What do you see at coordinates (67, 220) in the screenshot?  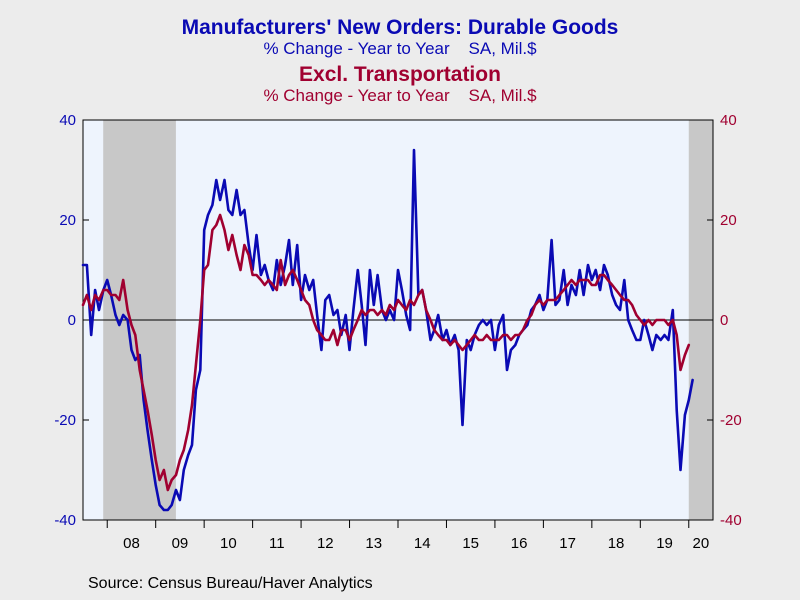 I see `y-tick-label-left: 20` at bounding box center [67, 220].